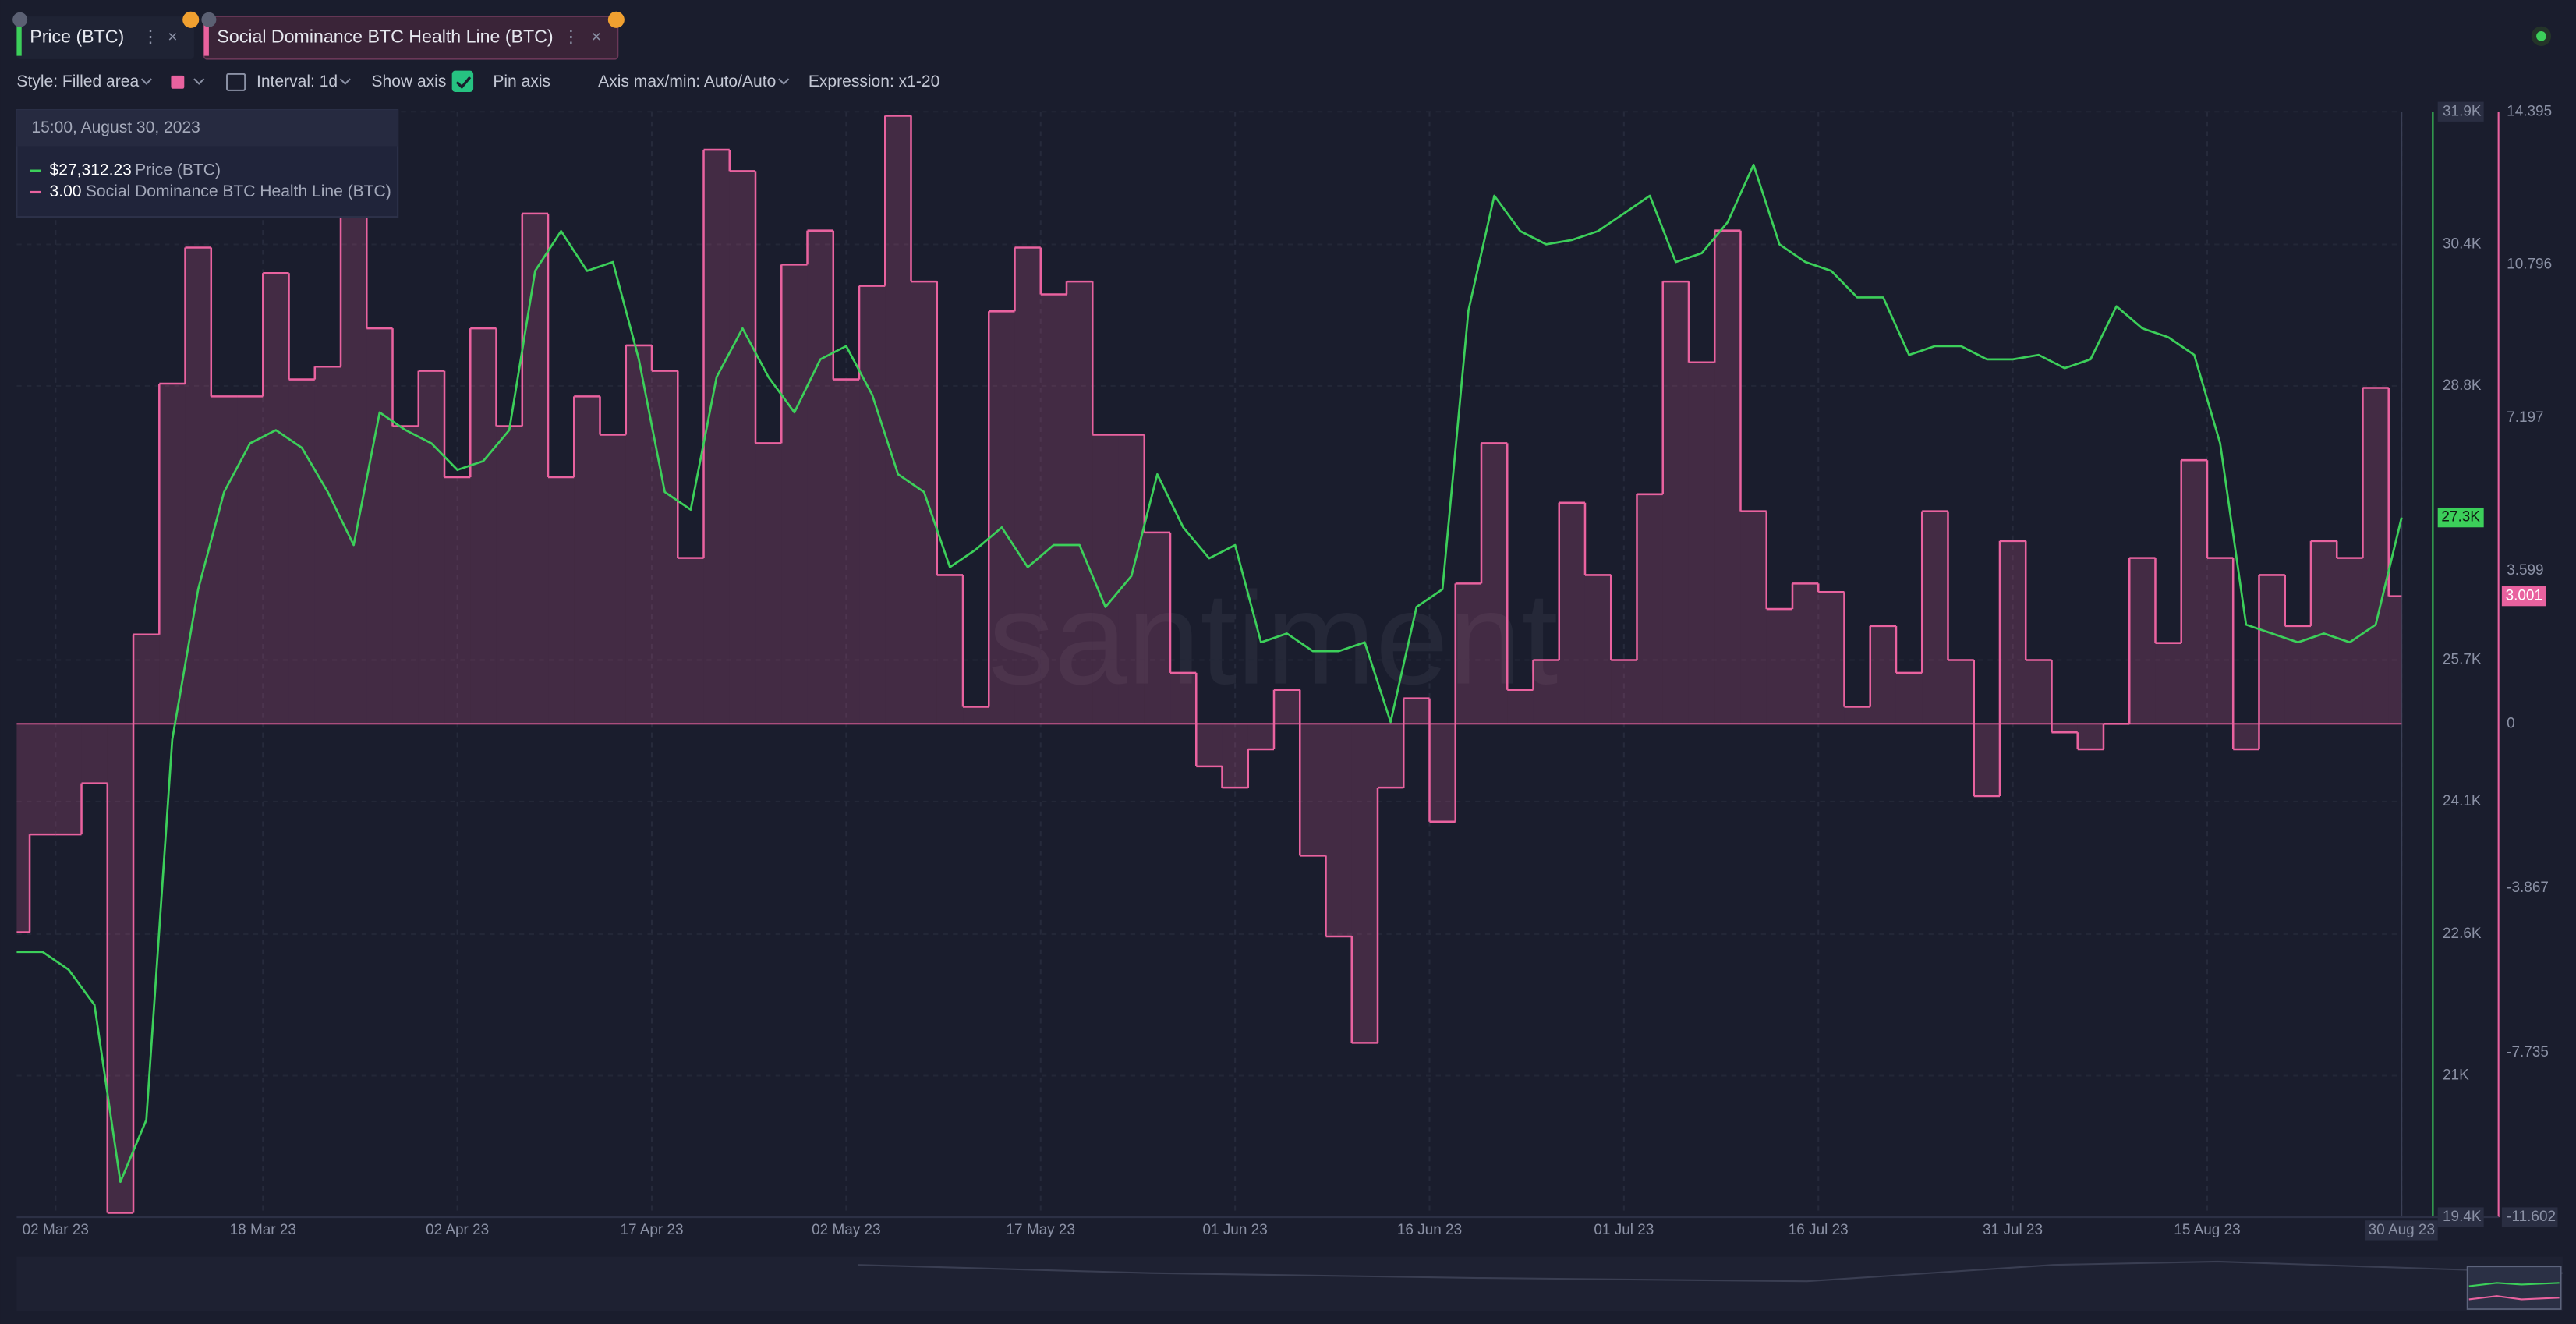 This screenshot has width=2576, height=1324. I want to click on x-tick-label: 30 Aug 23, so click(2402, 1230).